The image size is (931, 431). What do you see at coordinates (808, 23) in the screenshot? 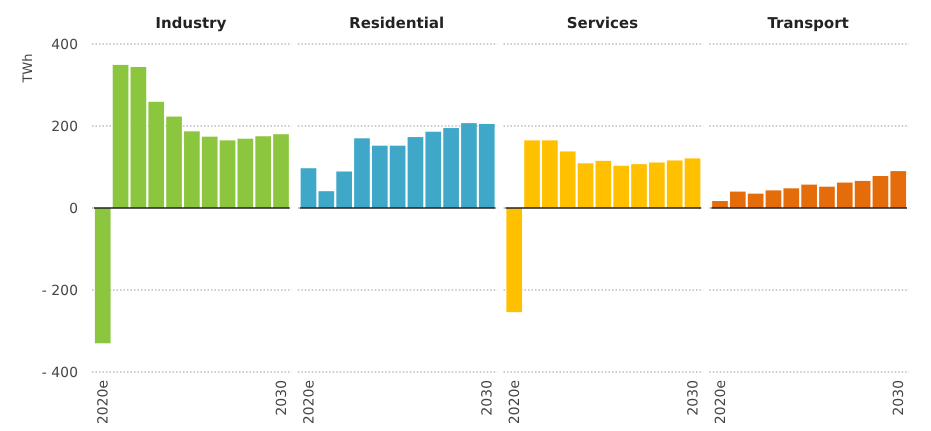
I see `chart-title: Transport` at bounding box center [808, 23].